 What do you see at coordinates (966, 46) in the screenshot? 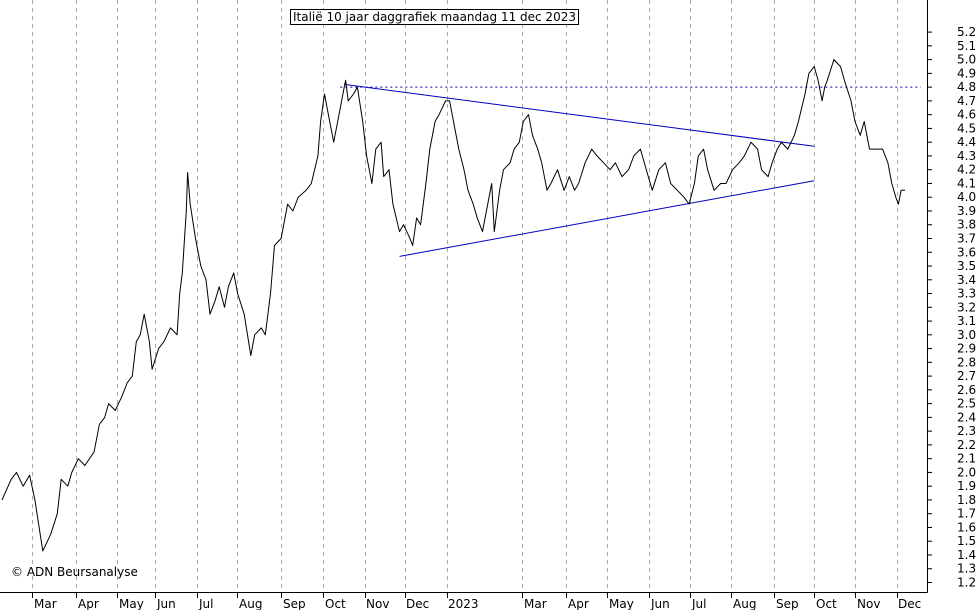
I see `y-tick-label: 5.1` at bounding box center [966, 46].